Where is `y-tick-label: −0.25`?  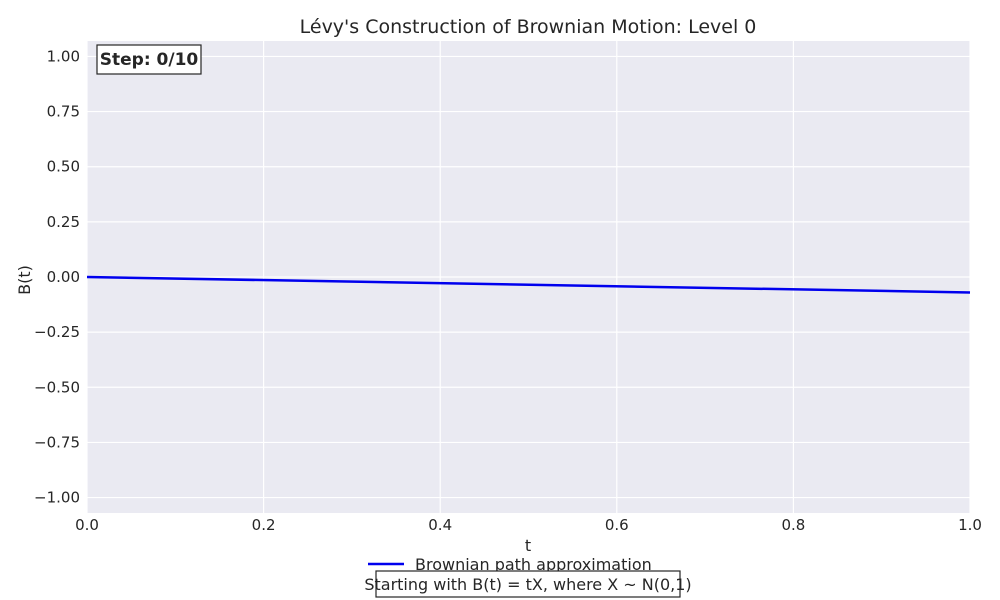
y-tick-label: −0.25 is located at coordinates (57, 332).